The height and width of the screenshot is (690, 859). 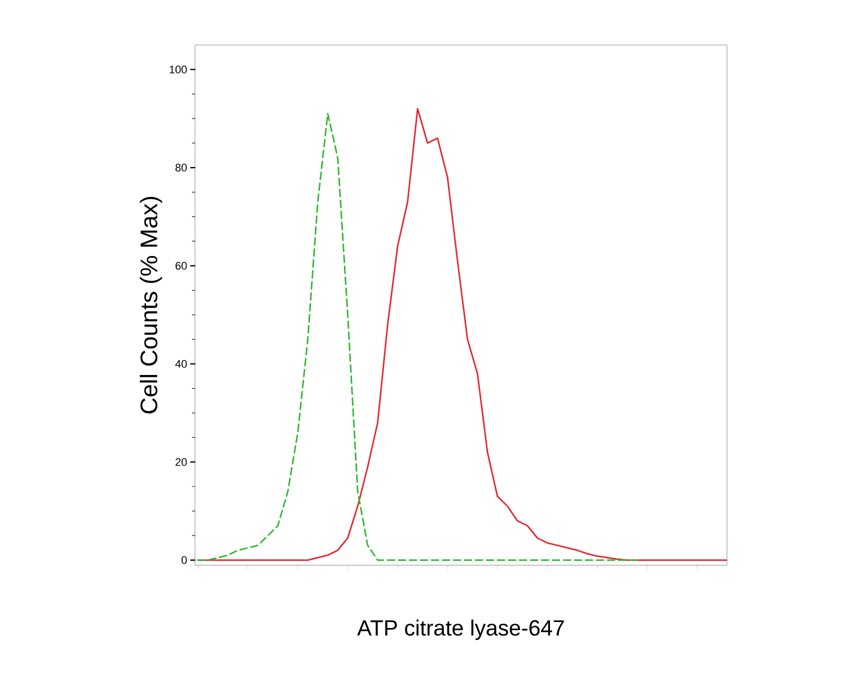 What do you see at coordinates (181, 462) in the screenshot?
I see `y-tick-label: 20` at bounding box center [181, 462].